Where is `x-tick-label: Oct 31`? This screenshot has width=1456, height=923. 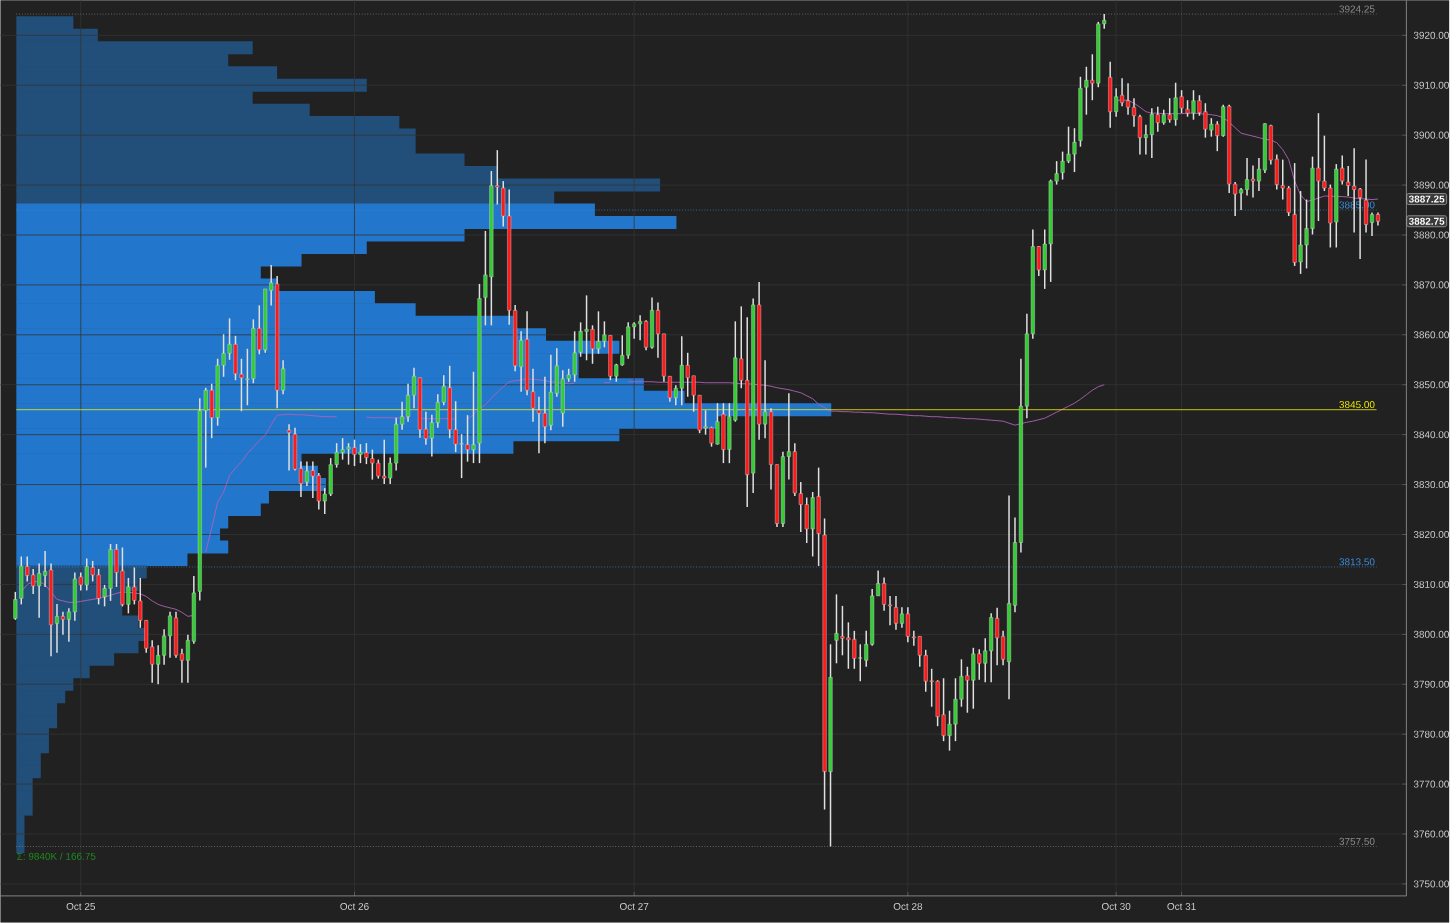 x-tick-label: Oct 31 is located at coordinates (1181, 907).